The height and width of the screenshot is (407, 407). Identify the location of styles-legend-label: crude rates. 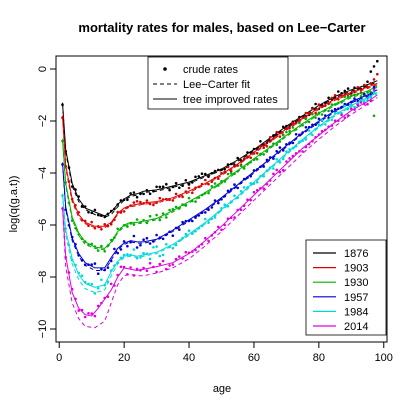
(211, 70).